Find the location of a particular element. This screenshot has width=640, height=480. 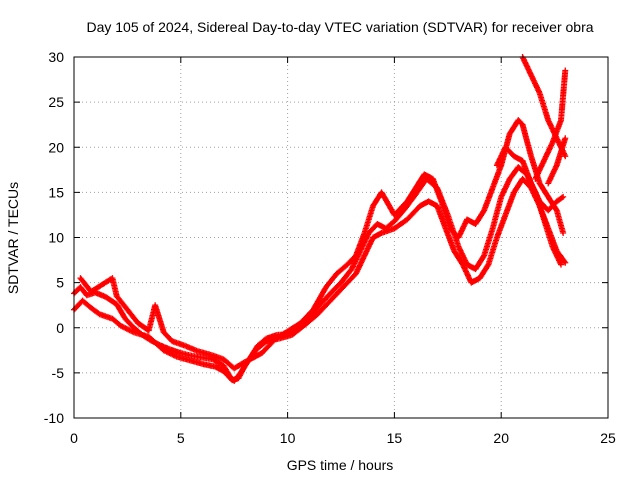

x-tick-label: 25 is located at coordinates (608, 438).